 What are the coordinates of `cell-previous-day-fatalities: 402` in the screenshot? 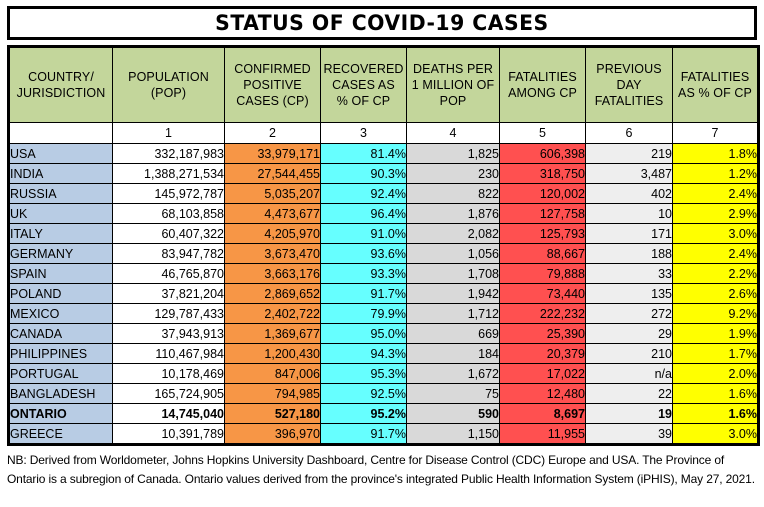 It's located at (629, 193).